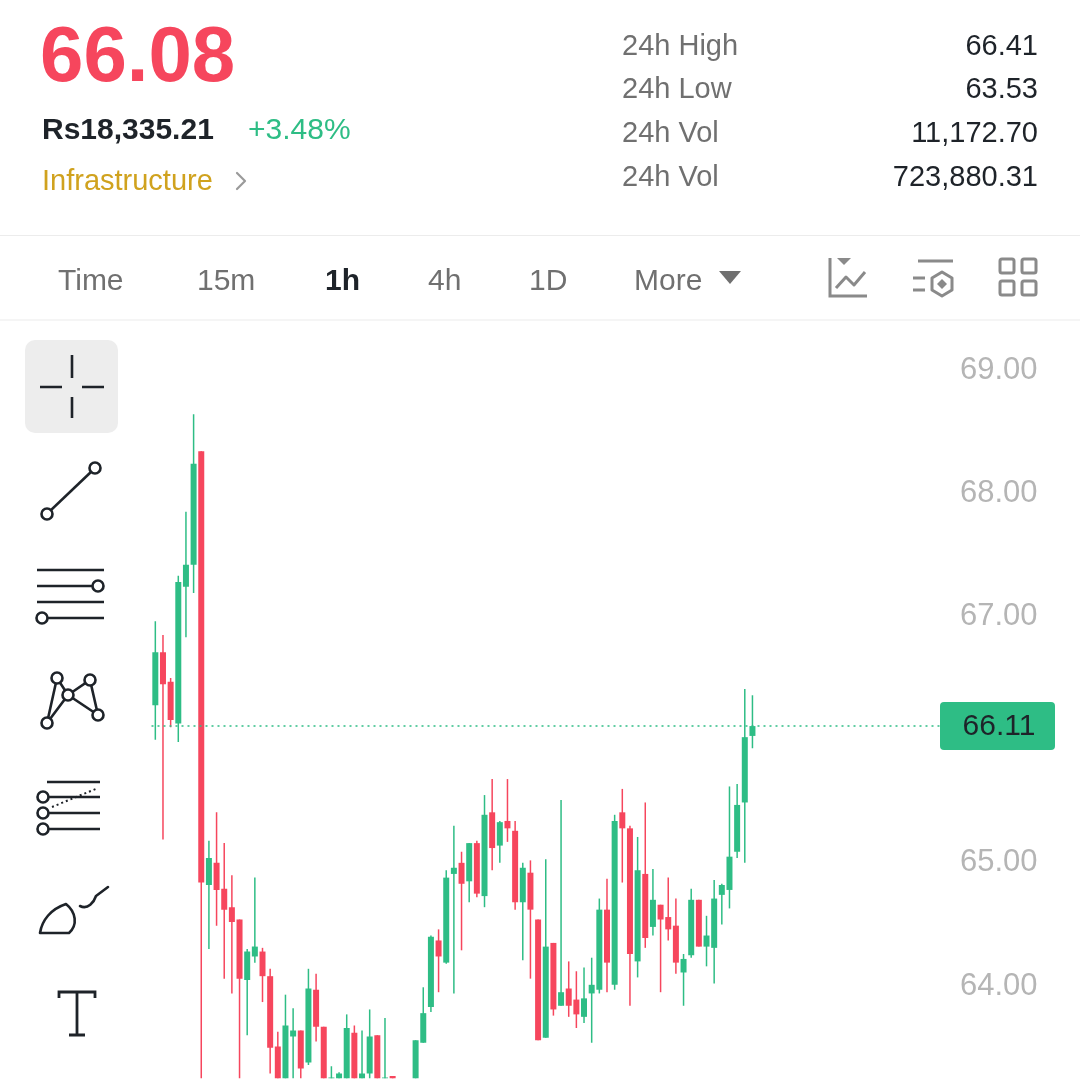 This screenshot has height=1080, width=1080. What do you see at coordinates (226, 279) in the screenshot?
I see `text: 15m` at bounding box center [226, 279].